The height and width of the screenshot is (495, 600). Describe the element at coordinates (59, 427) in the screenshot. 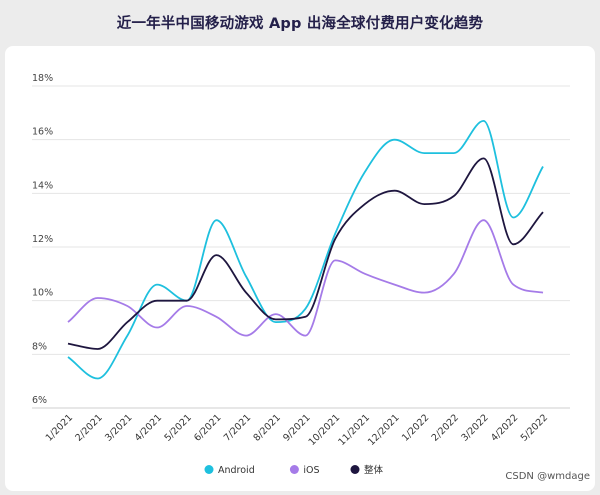

I see `x-tick-label: 1/2021` at that location.